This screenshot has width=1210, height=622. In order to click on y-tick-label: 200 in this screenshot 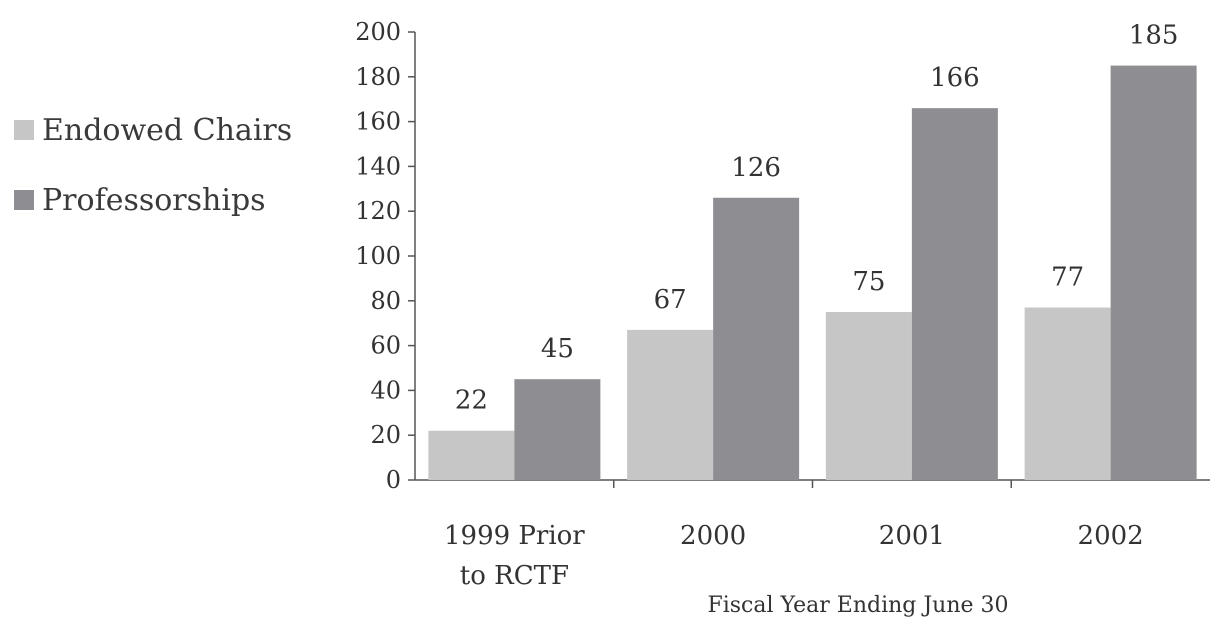, I will do `click(378, 32)`.